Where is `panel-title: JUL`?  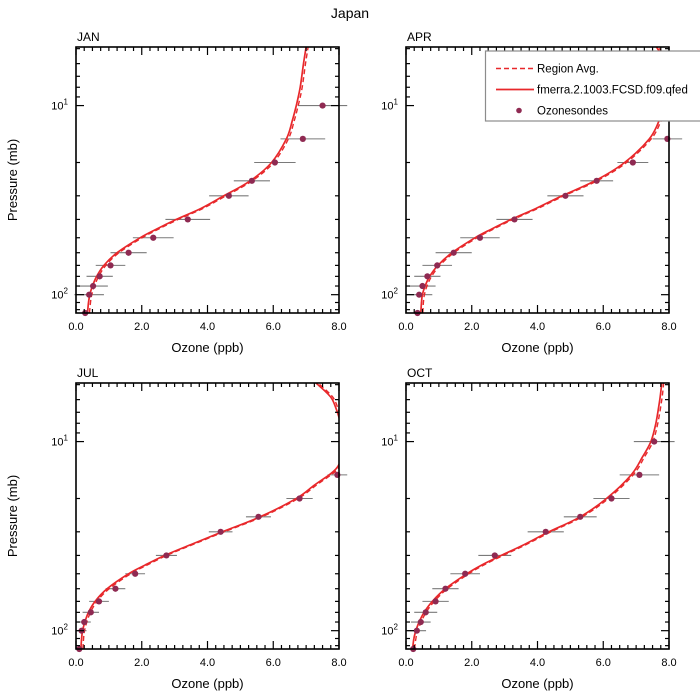
panel-title: JUL is located at coordinates (88, 373).